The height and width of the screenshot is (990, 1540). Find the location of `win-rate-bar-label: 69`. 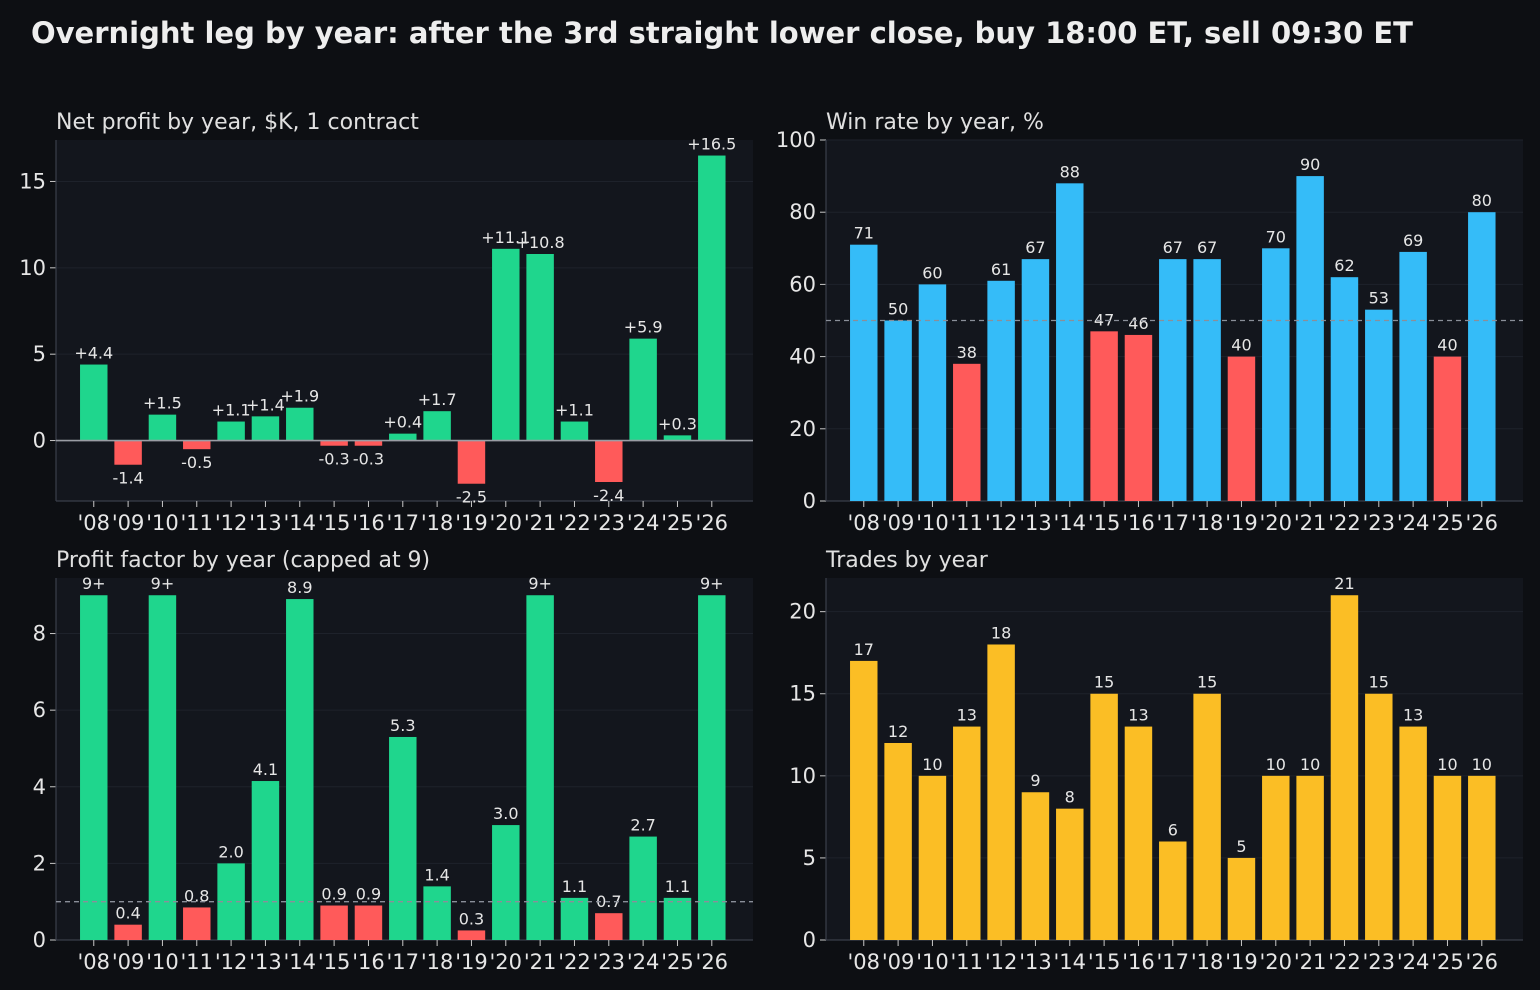

win-rate-bar-label: 69 is located at coordinates (1413, 240).